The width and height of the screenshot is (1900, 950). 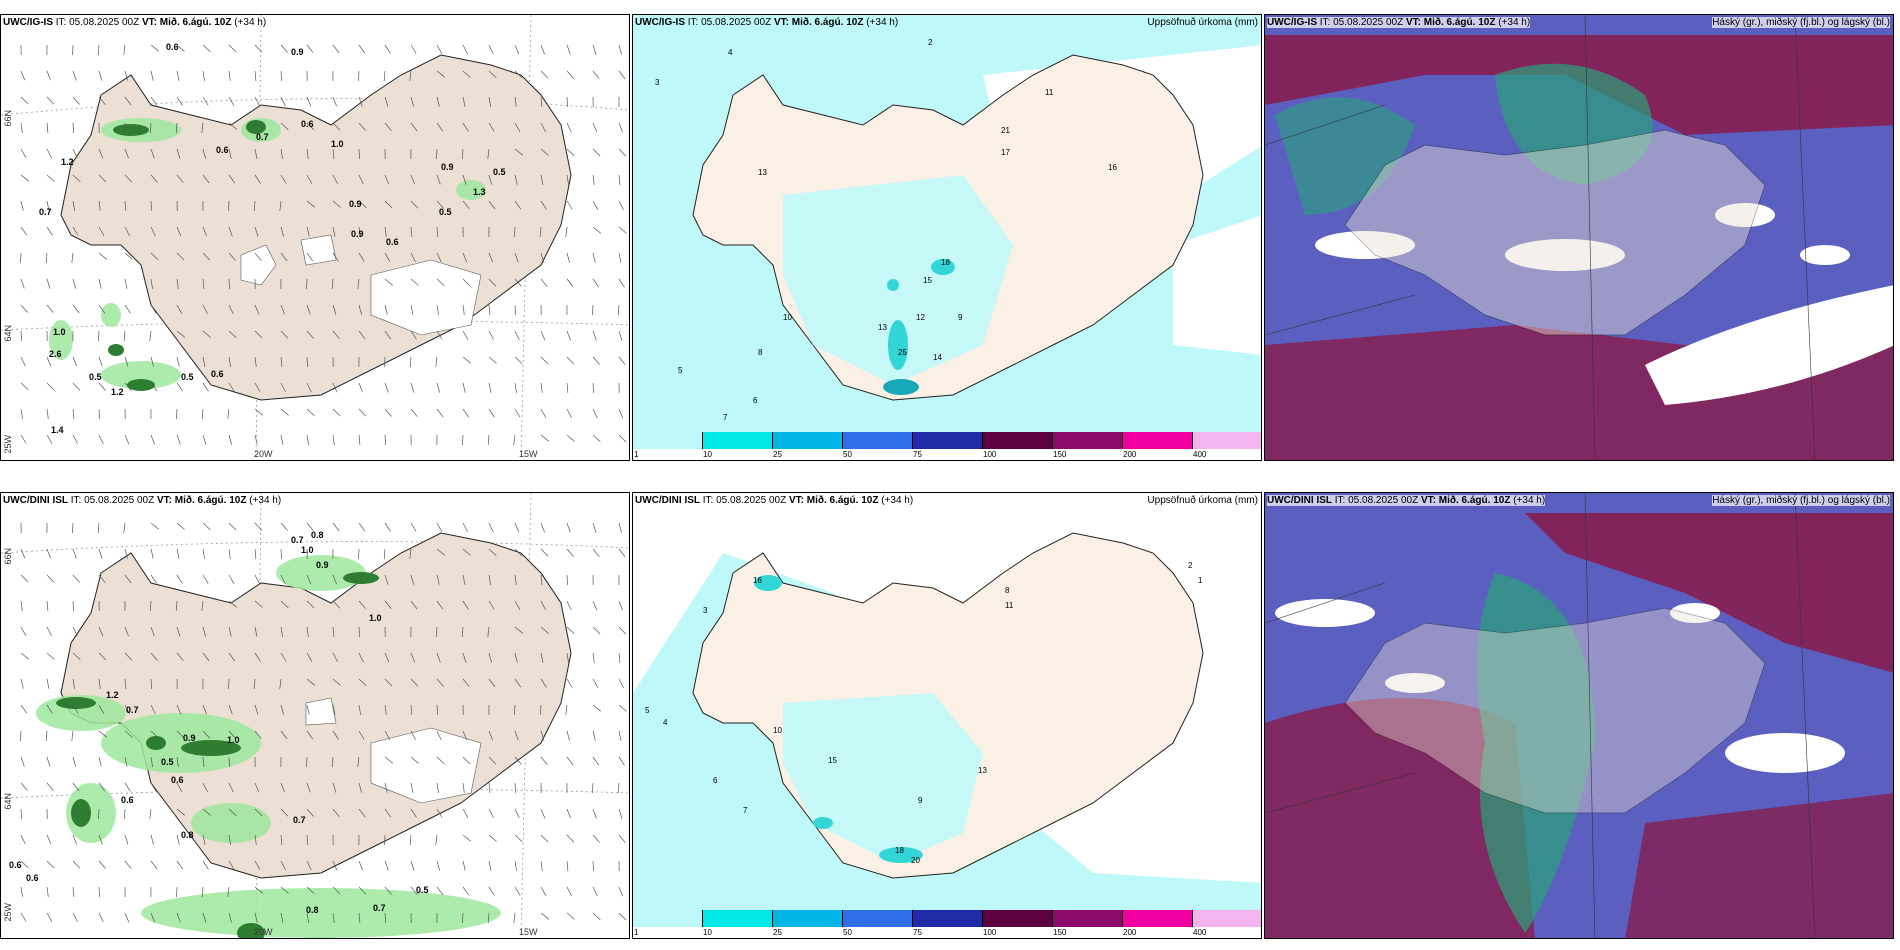 What do you see at coordinates (725, 417) in the screenshot?
I see `svg-text: 7` at bounding box center [725, 417].